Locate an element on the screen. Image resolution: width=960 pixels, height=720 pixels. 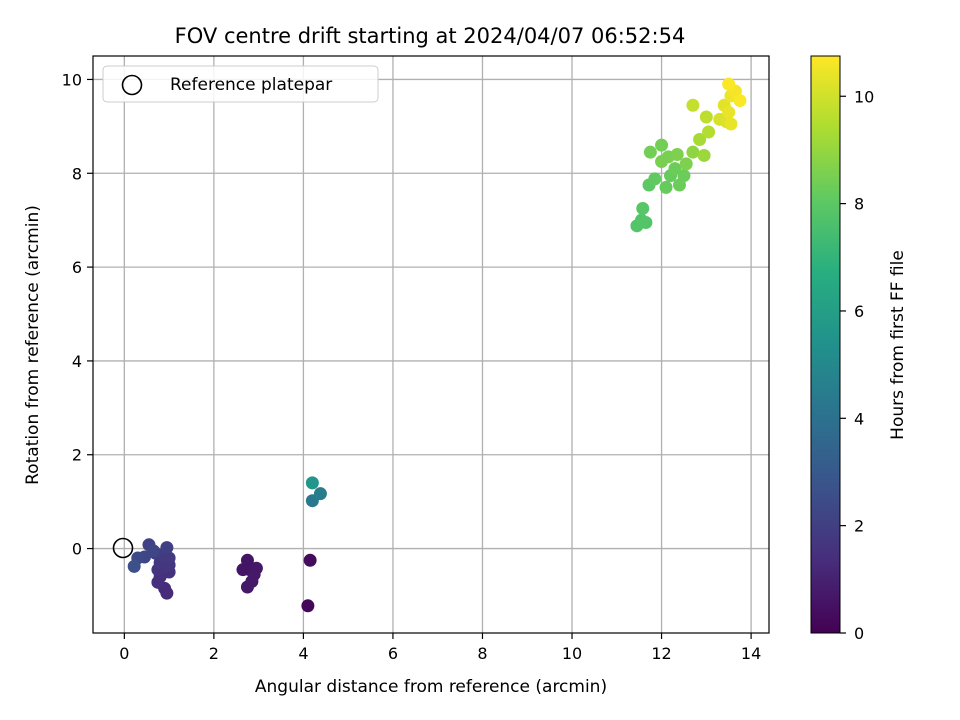
y-tick-label: 0 is located at coordinates (77, 549).